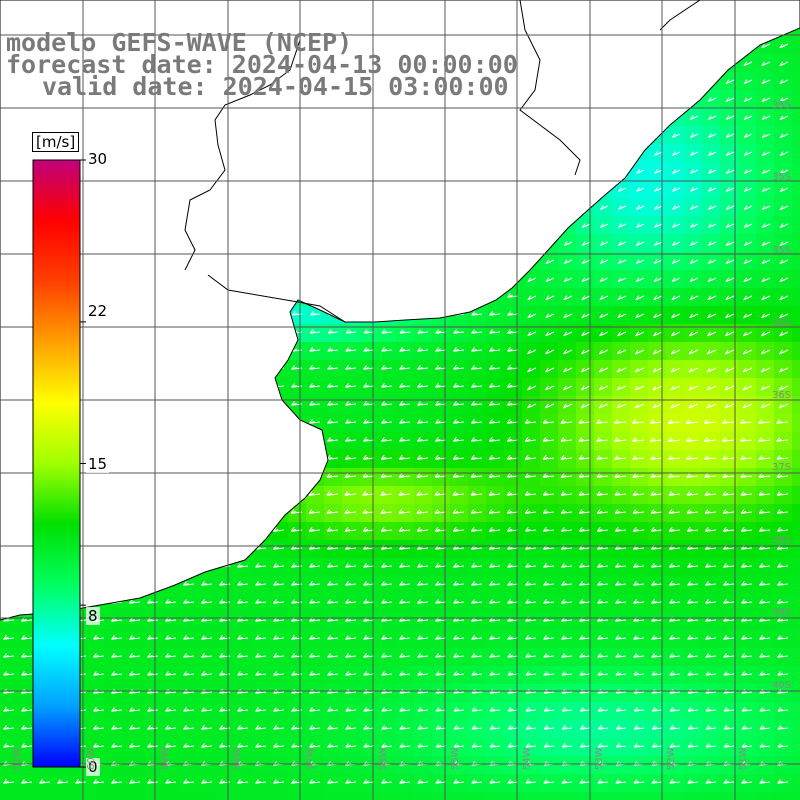 Image resolution: width=800 pixels, height=800 pixels. Describe the element at coordinates (671, 758) in the screenshot. I see `lon-label: 52W` at that location.